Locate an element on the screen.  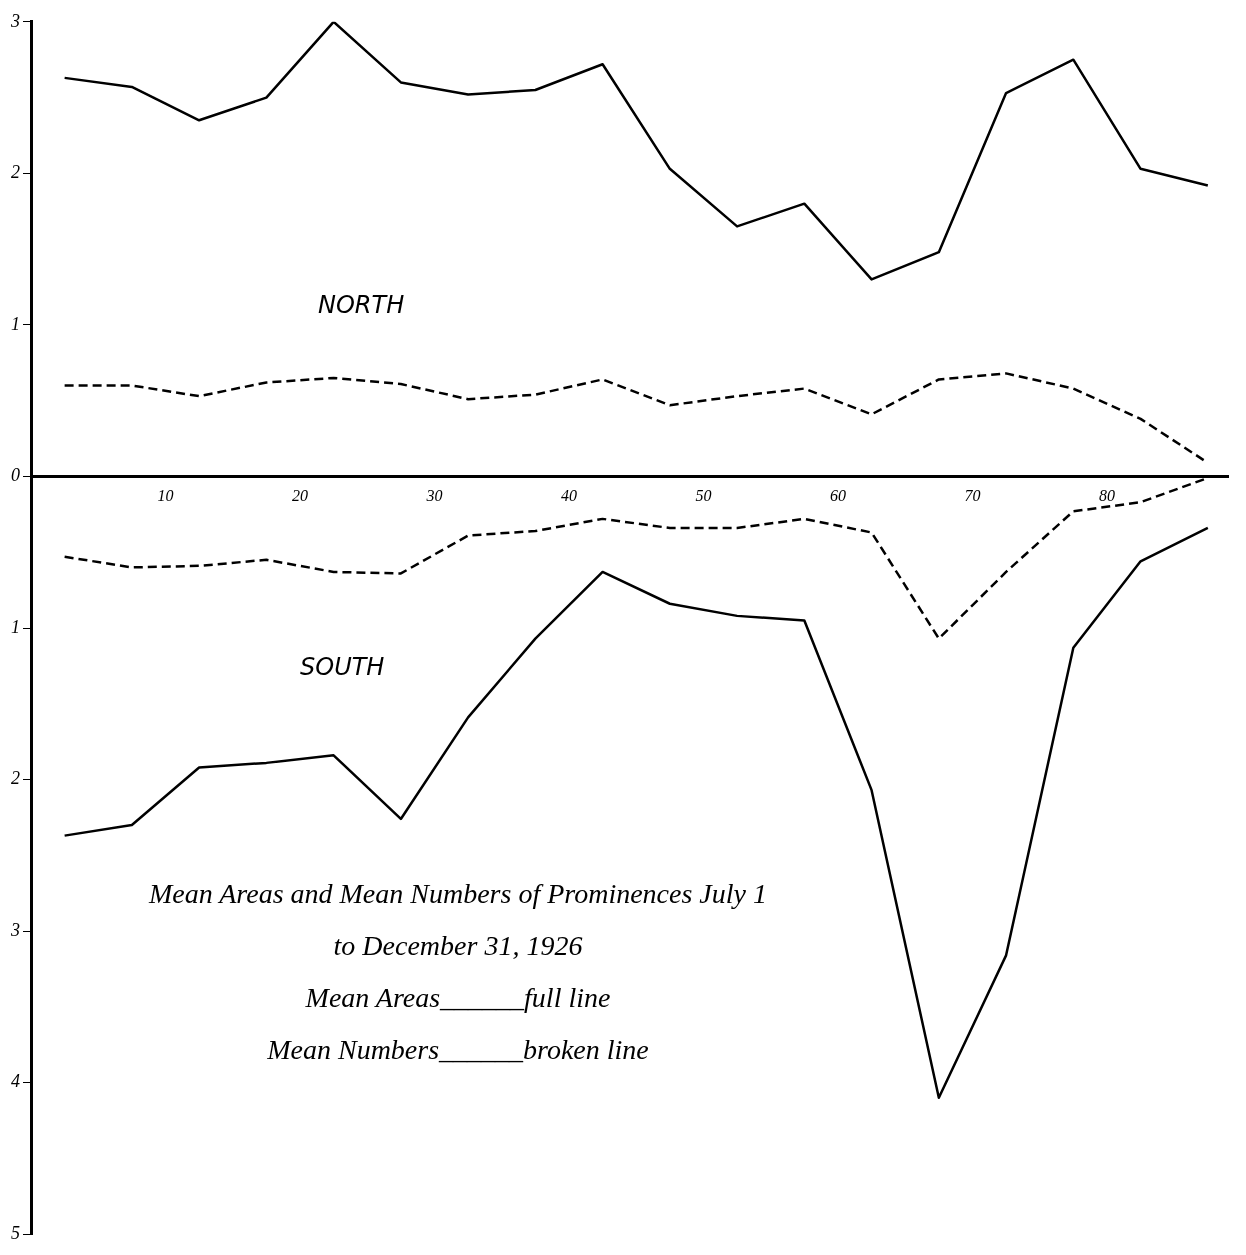
x-tick-label: 10 is located at coordinates (165, 496).